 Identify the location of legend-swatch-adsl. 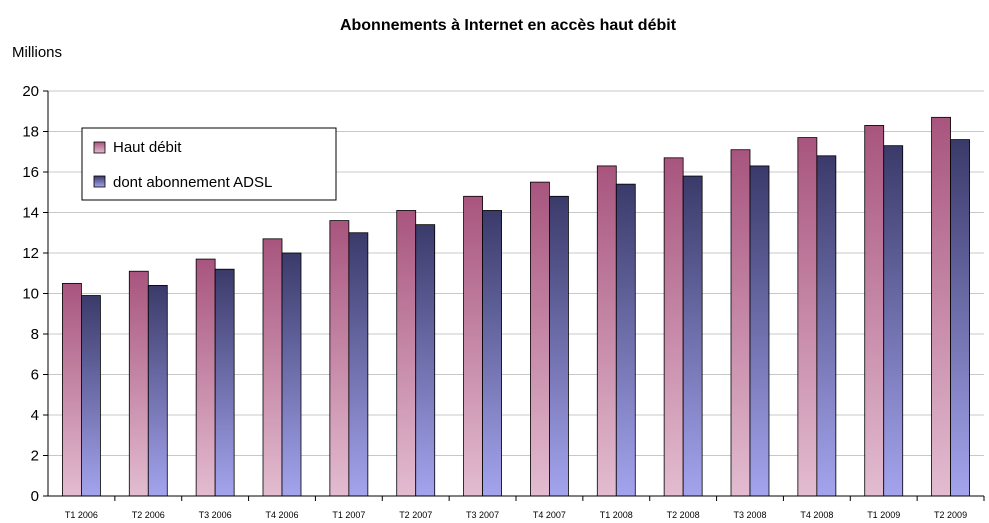
(99, 181).